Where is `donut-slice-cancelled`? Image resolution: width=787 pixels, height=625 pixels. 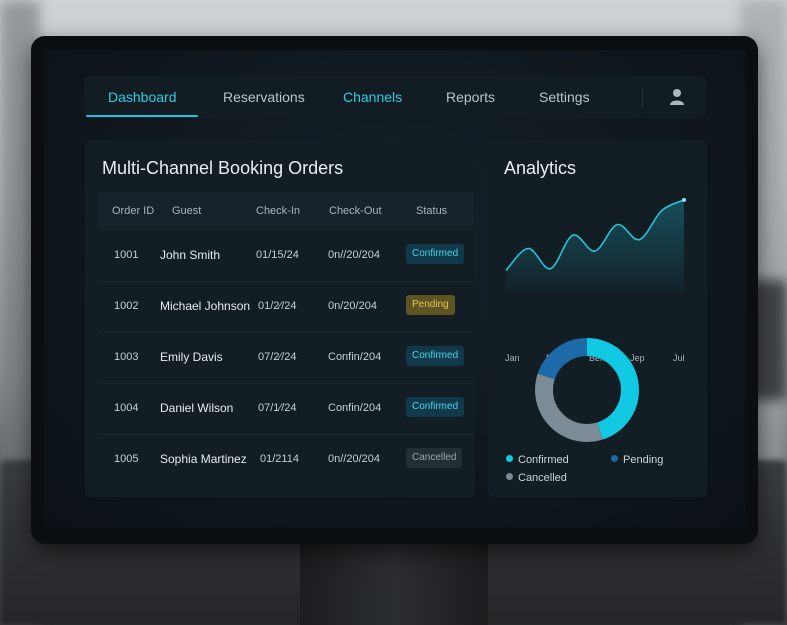 donut-slice-cancelled is located at coordinates (587, 390).